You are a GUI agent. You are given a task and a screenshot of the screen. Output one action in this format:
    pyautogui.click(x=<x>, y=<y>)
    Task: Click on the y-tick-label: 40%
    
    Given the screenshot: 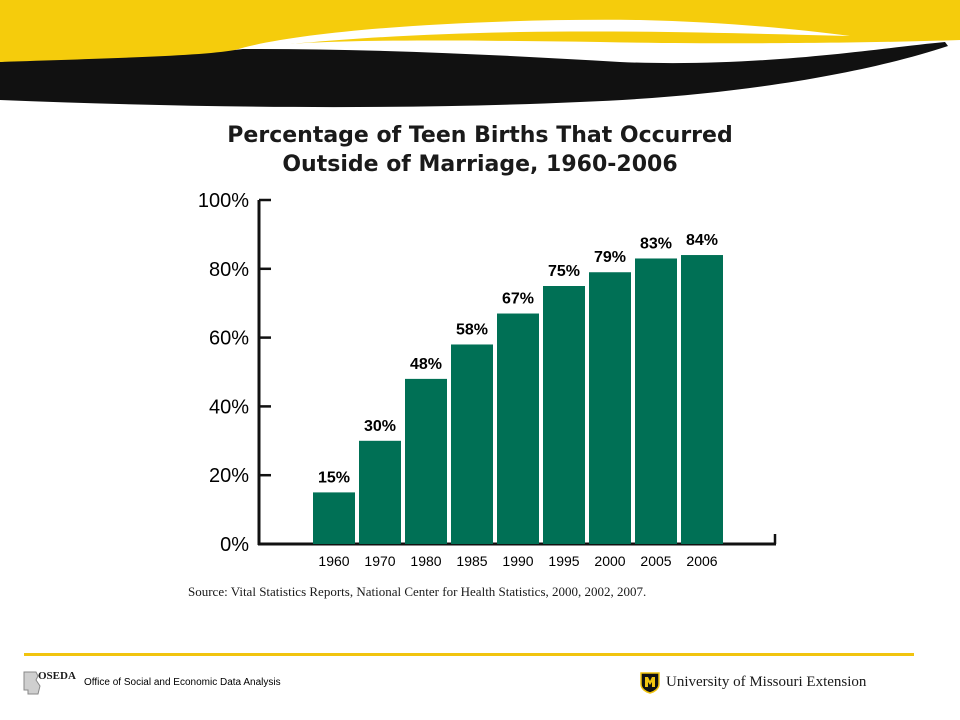 What is the action you would take?
    pyautogui.click(x=229, y=407)
    